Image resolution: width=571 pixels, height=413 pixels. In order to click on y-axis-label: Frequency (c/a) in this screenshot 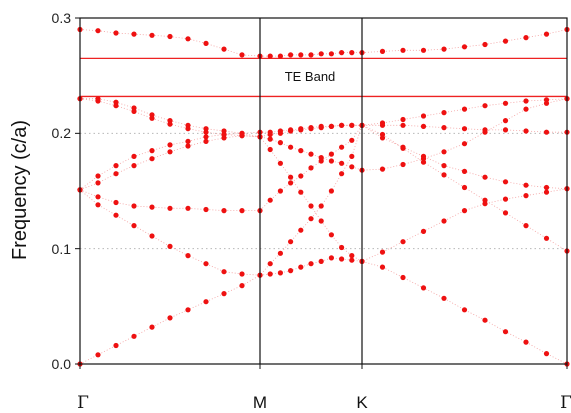, I will do `click(20, 190)`.